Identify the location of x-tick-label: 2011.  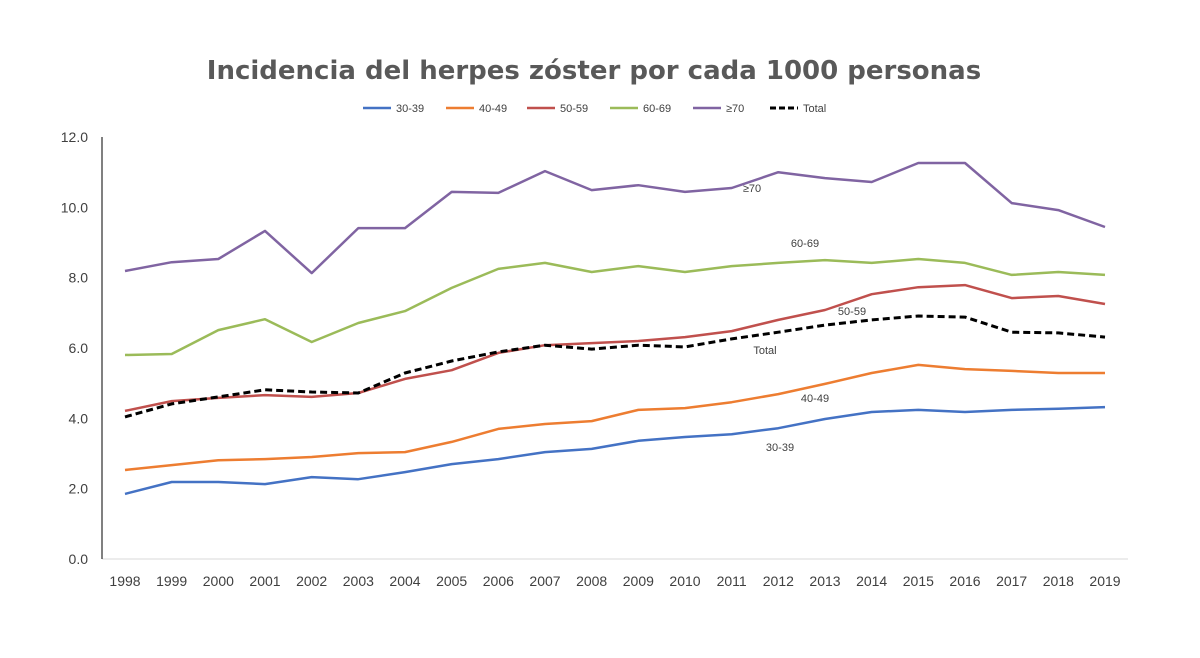
(732, 581).